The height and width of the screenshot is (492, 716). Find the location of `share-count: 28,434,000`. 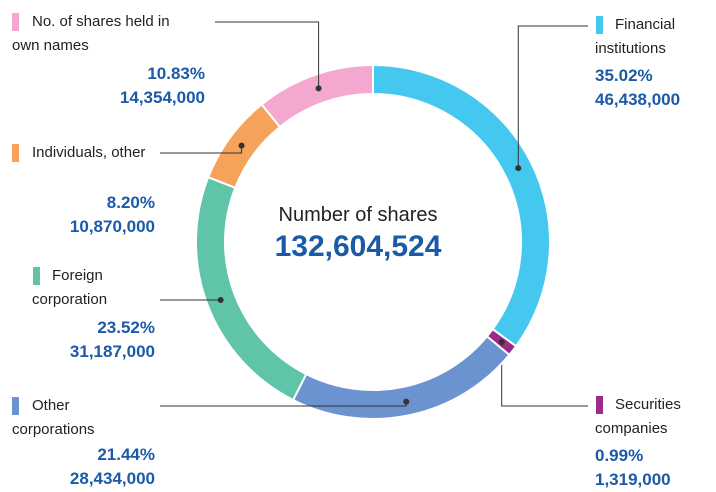

share-count: 28,434,000 is located at coordinates (112, 478).